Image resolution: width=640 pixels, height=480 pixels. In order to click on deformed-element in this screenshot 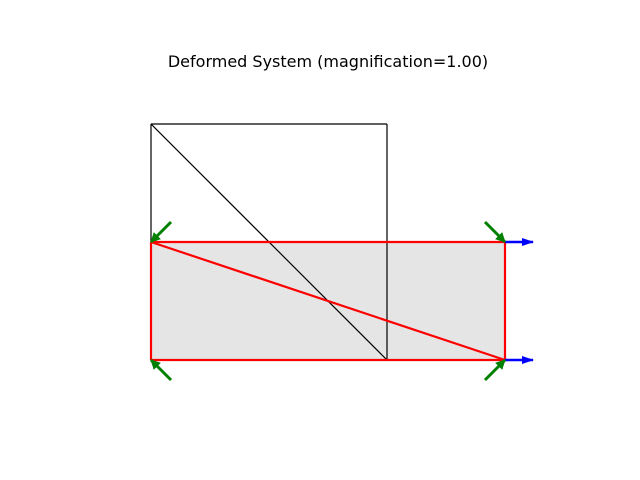, I will do `click(328, 301)`.